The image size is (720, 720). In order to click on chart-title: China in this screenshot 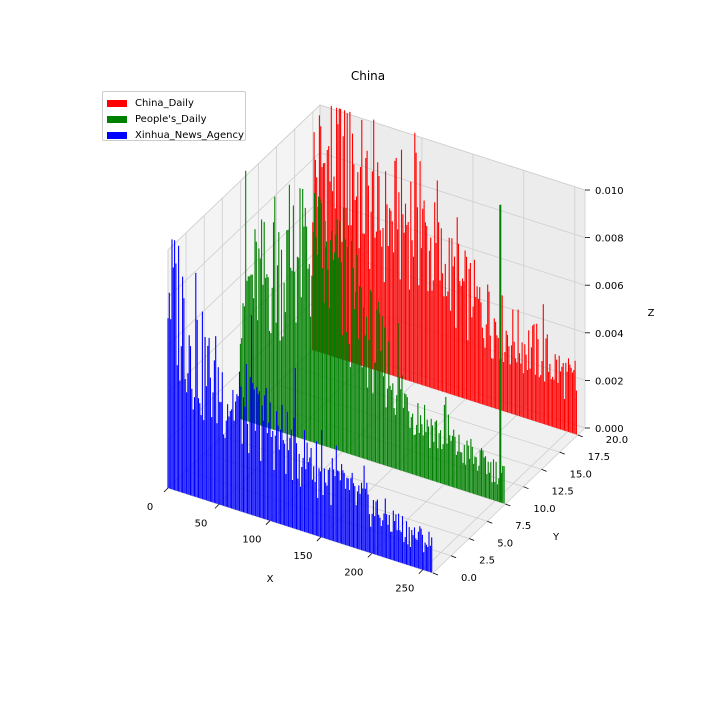, I will do `click(368, 76)`.